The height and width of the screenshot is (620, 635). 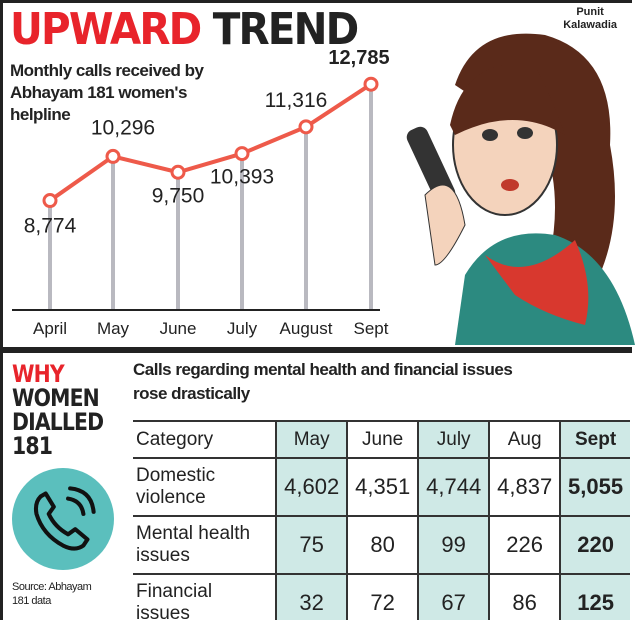 I want to click on page-title: UPWARD TREND, so click(x=185, y=29).